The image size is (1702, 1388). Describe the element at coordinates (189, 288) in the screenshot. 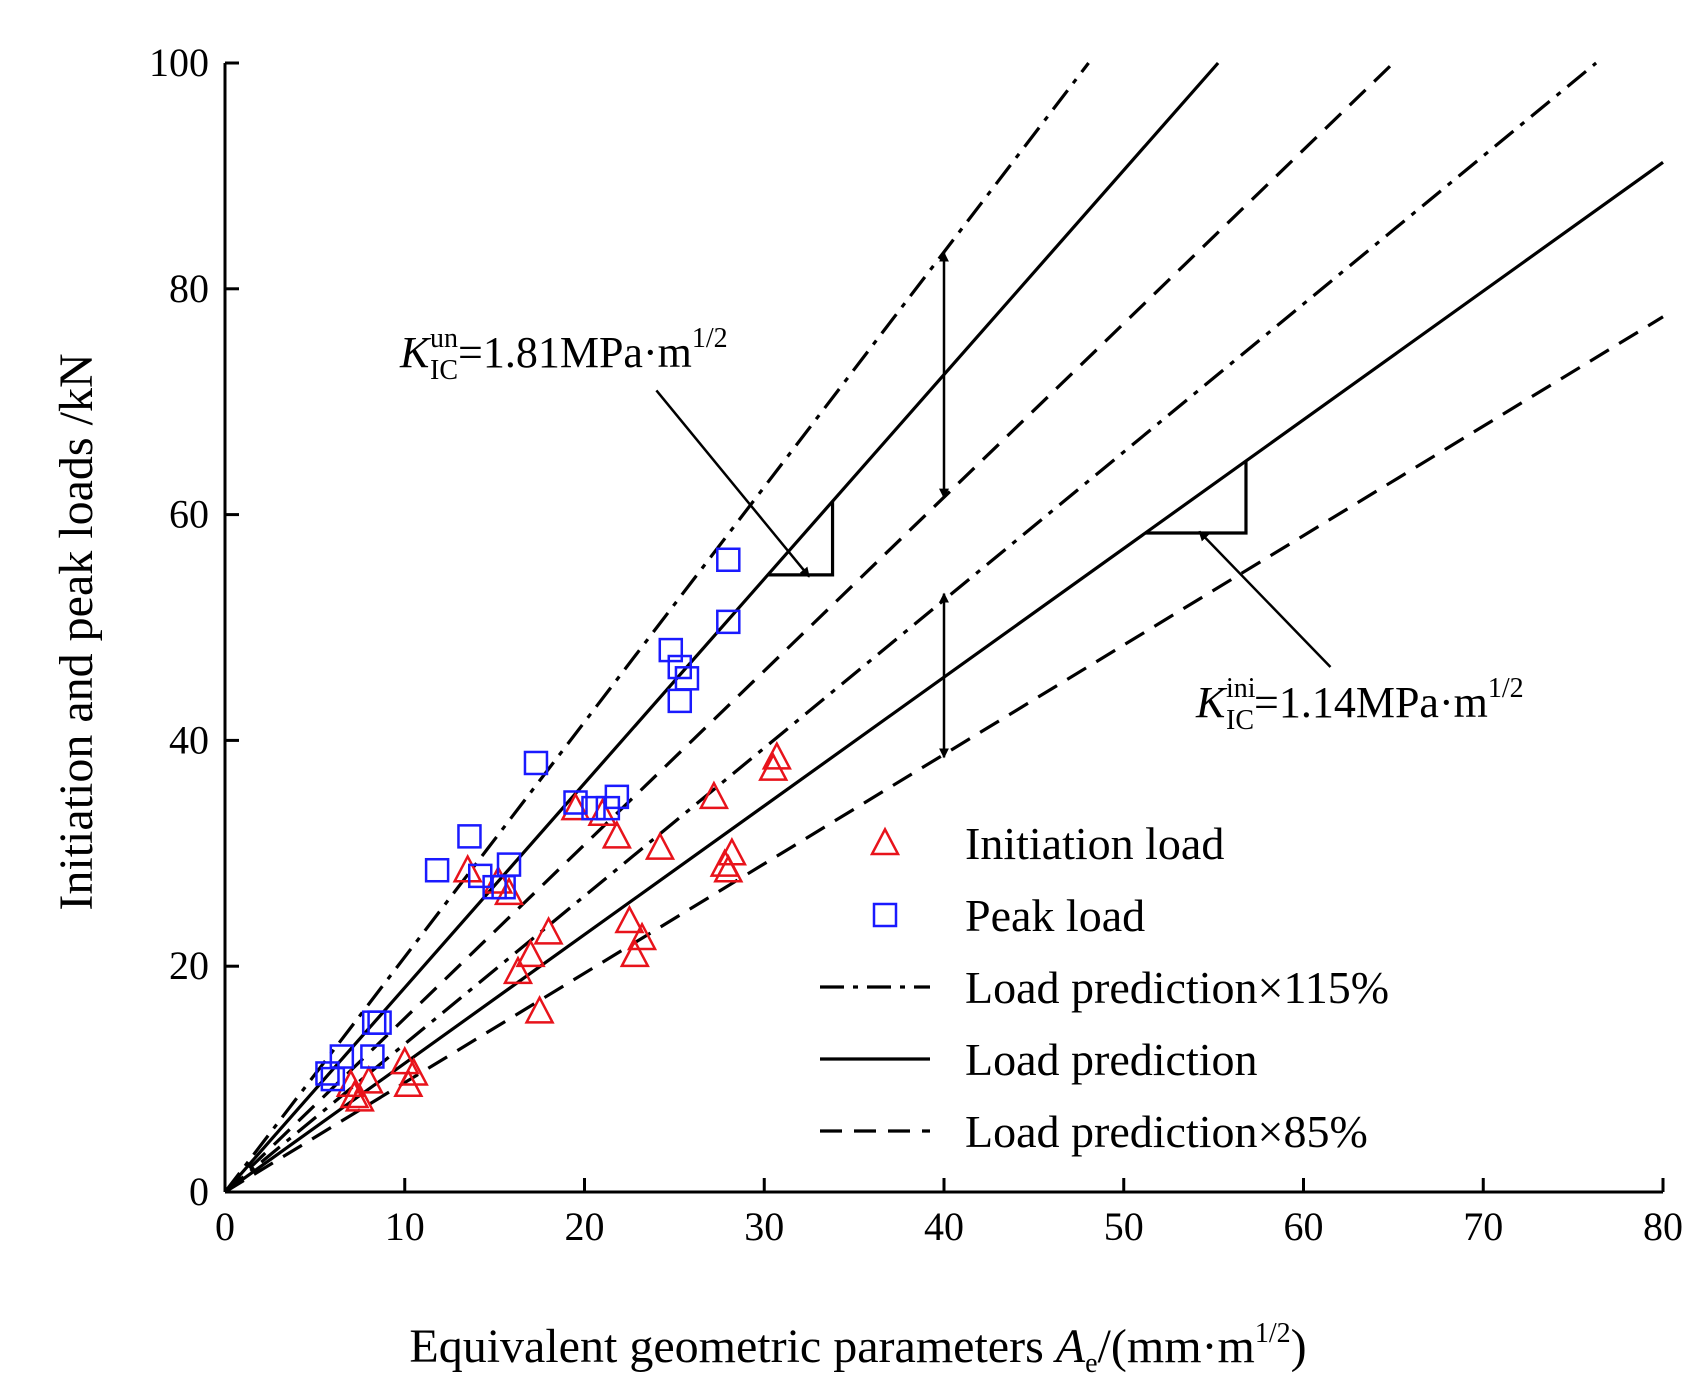

I see `y-tick-label: 80` at that location.